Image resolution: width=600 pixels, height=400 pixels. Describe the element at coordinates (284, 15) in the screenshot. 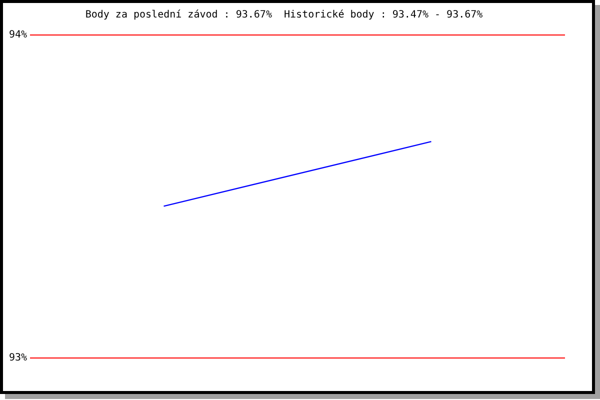

I see `chart-title: Body za poslední závod : 93.67% Historické body : 93.47% - 93.67%` at that location.